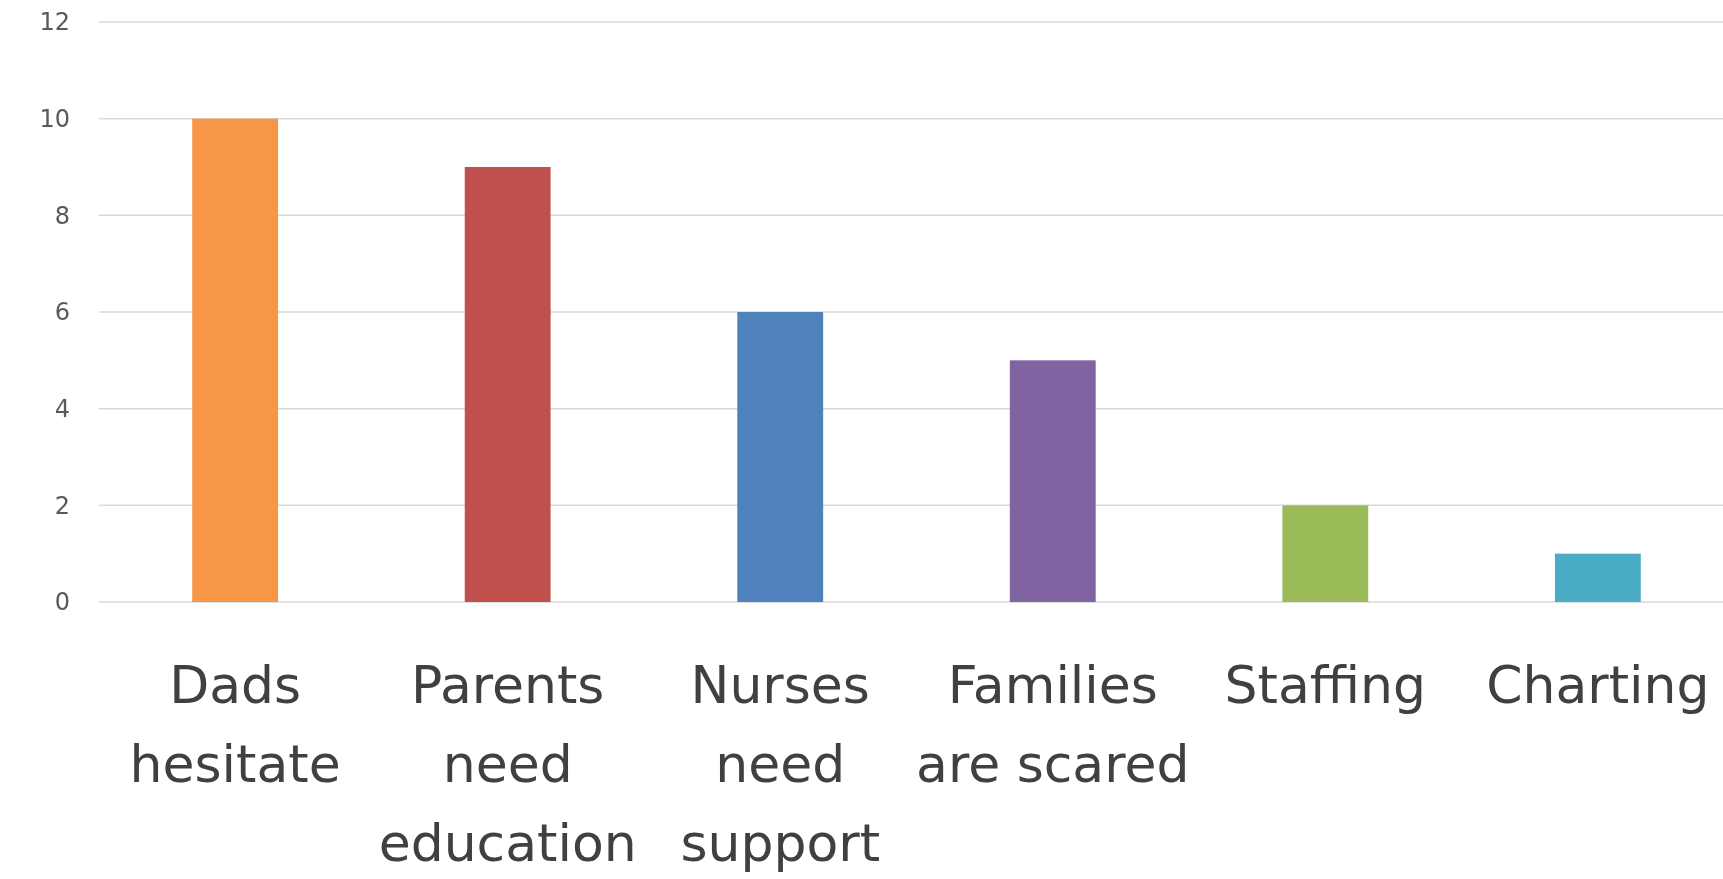 This screenshot has width=1723, height=879. What do you see at coordinates (62, 215) in the screenshot?
I see `y-tick-label: 8` at bounding box center [62, 215].